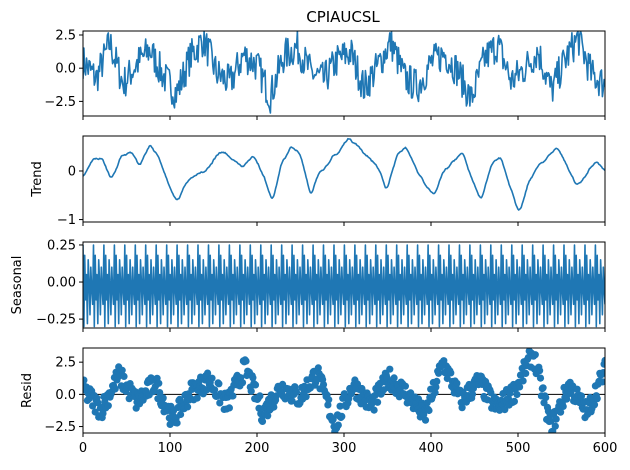  Describe the element at coordinates (431, 448) in the screenshot. I see `x-tick-label: 400` at that location.